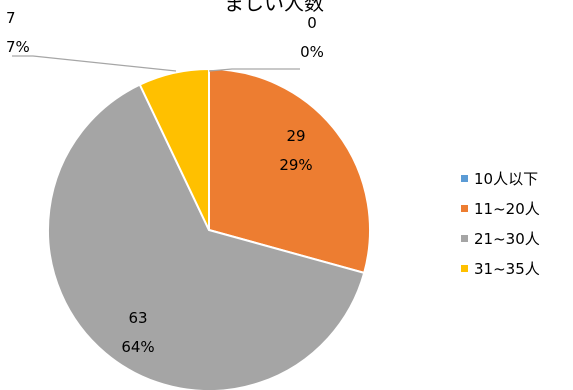  I want to click on data-label-percent-0: 0%, so click(312, 52).